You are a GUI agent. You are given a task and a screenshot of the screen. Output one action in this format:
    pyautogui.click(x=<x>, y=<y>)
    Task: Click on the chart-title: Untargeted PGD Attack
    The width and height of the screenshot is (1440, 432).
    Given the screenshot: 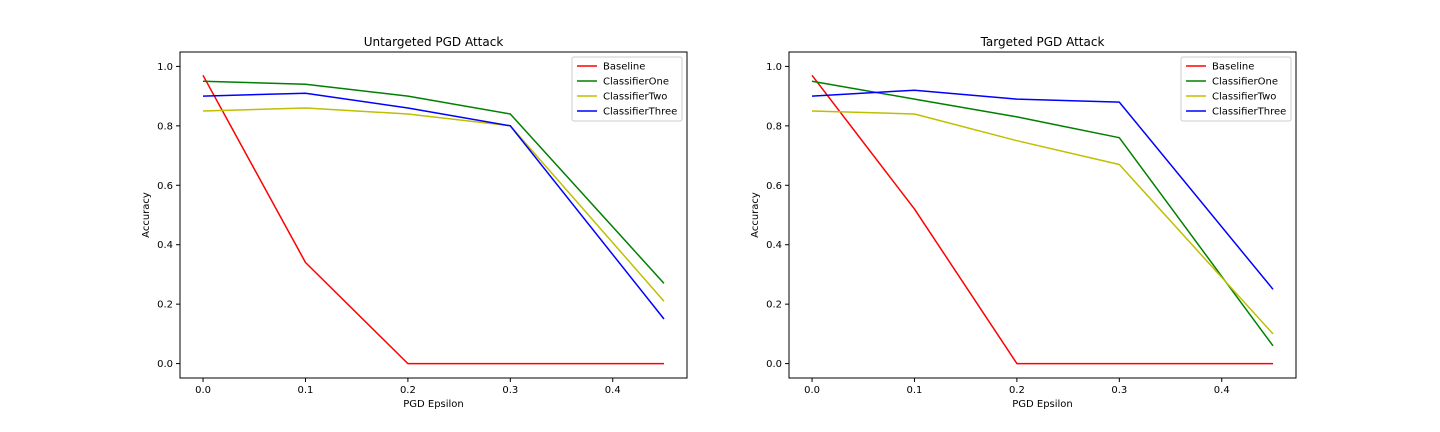 What is the action you would take?
    pyautogui.click(x=434, y=42)
    